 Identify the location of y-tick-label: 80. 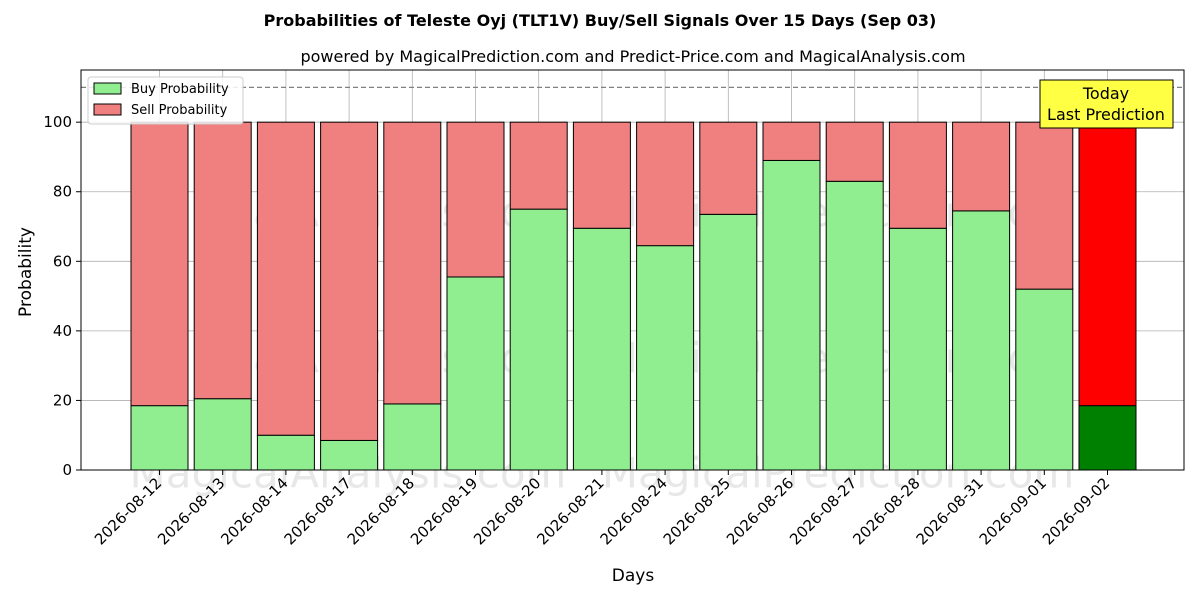
(62, 192).